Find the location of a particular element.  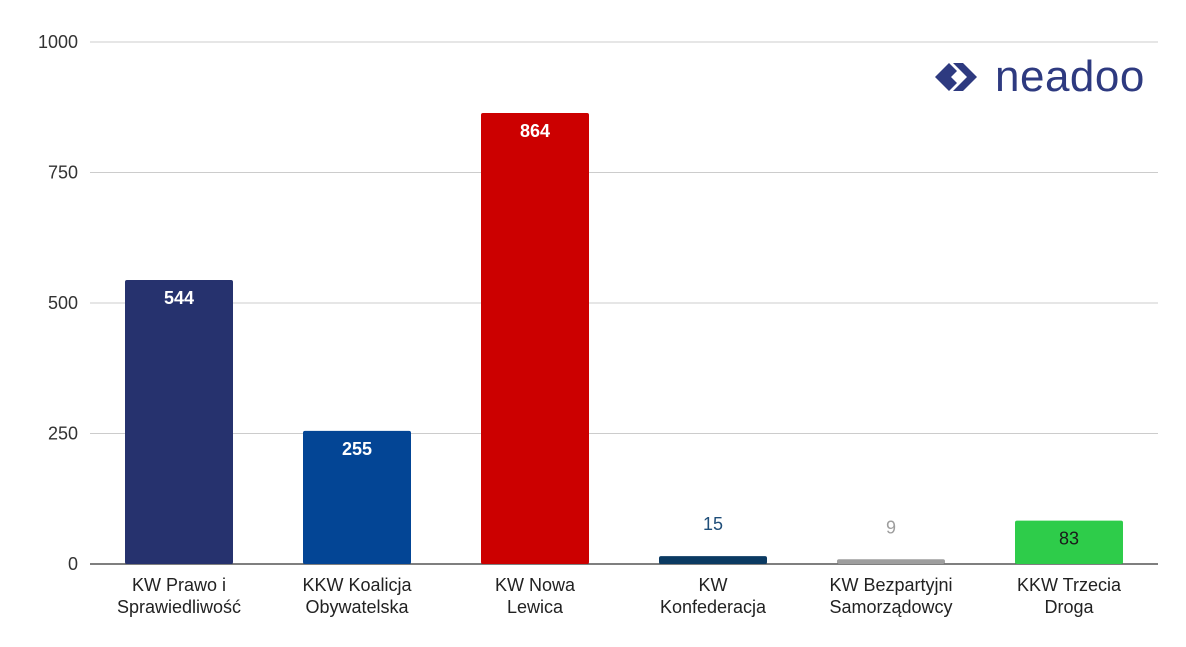

data-label: 15 is located at coordinates (713, 524).